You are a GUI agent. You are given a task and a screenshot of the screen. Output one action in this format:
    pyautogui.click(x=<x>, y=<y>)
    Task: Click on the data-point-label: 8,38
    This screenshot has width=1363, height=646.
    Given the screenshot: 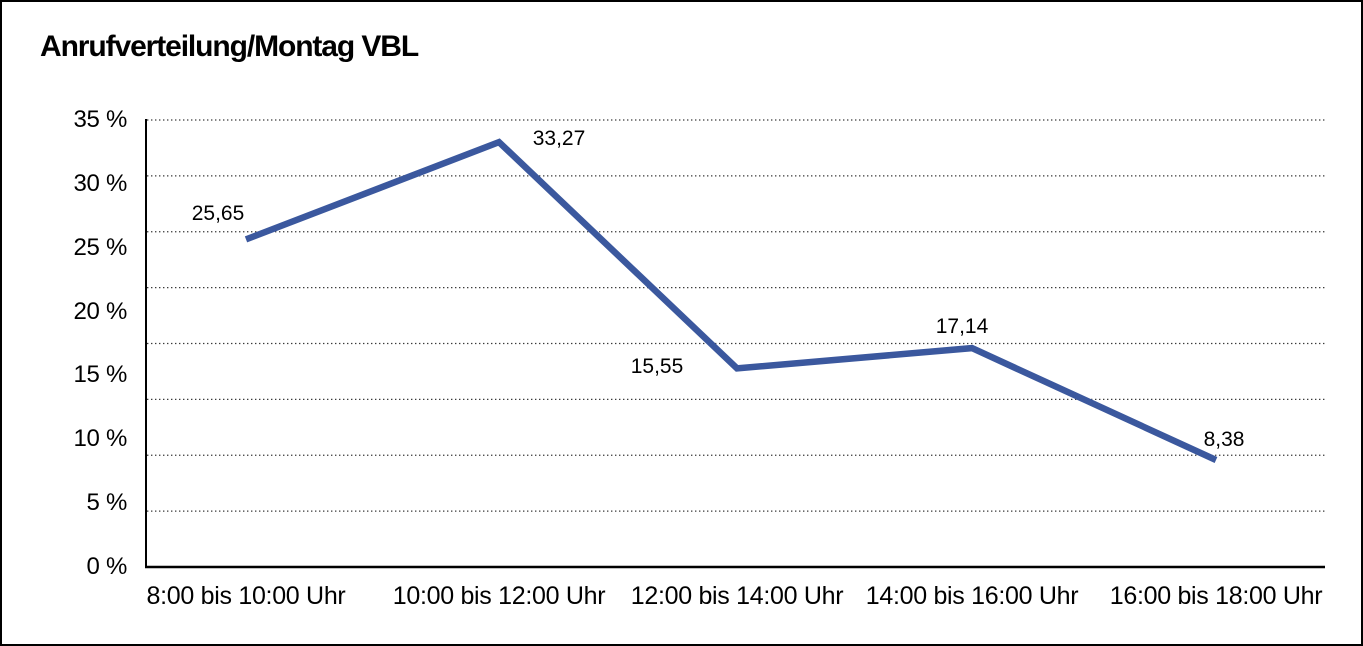 What is the action you would take?
    pyautogui.click(x=1224, y=439)
    